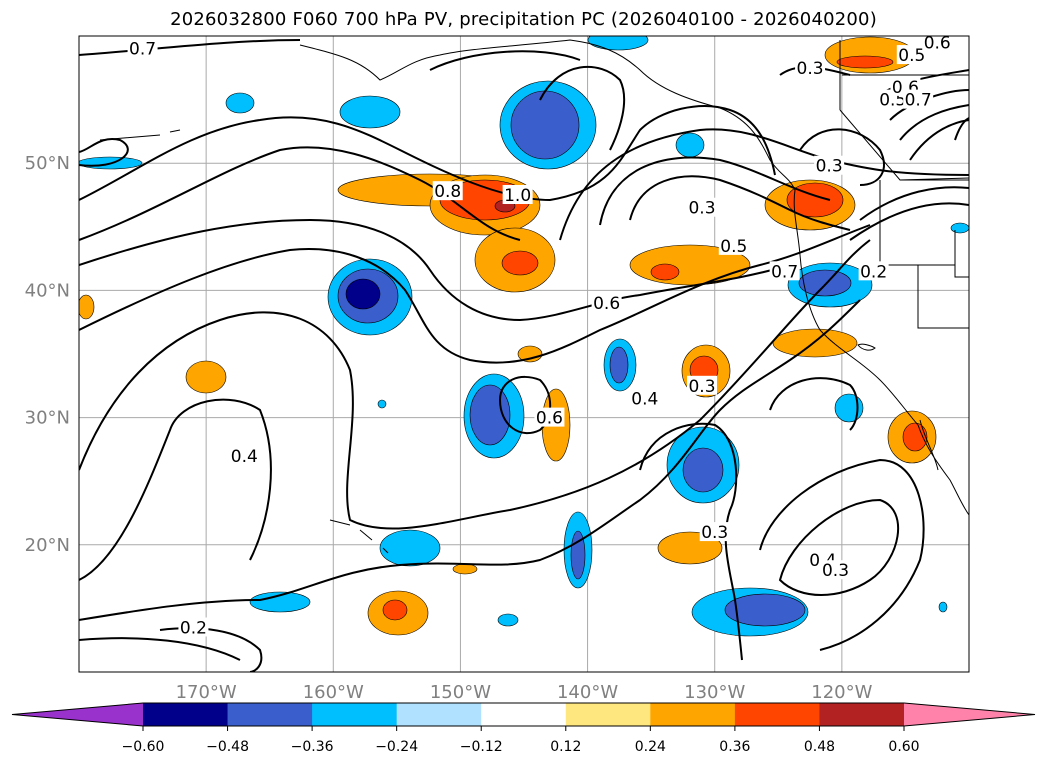 This screenshot has height=765, width=1047. What do you see at coordinates (969, 714) in the screenshot?
I see `colorbar-extension-high` at bounding box center [969, 714].